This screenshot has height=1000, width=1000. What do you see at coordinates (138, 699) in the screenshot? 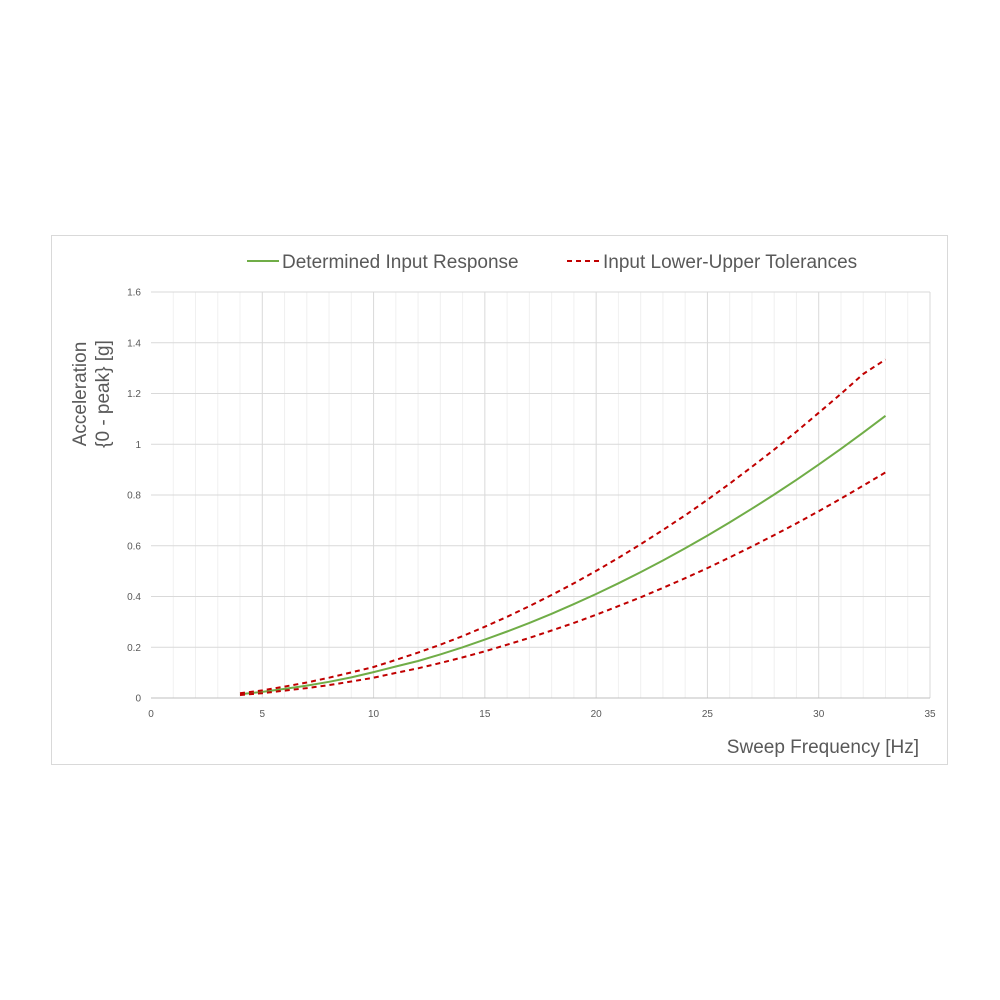
I see `y-tick-label: 0` at bounding box center [138, 699].